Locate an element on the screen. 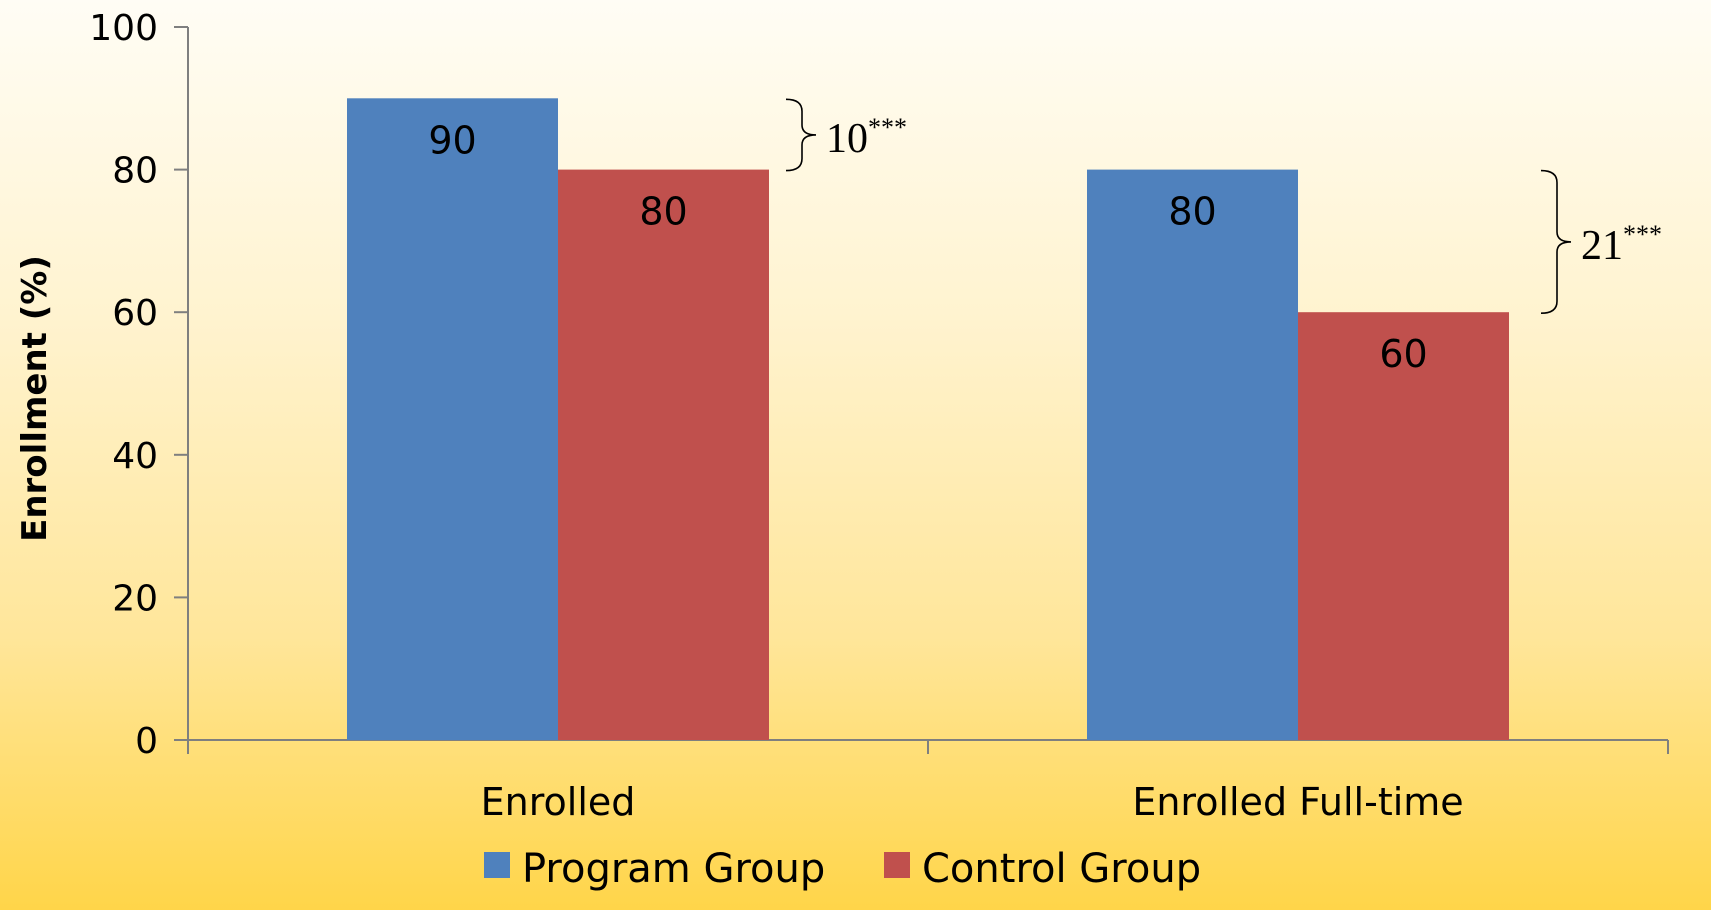 The width and height of the screenshot is (1711, 910). y-tick-label: 100 is located at coordinates (123, 28).